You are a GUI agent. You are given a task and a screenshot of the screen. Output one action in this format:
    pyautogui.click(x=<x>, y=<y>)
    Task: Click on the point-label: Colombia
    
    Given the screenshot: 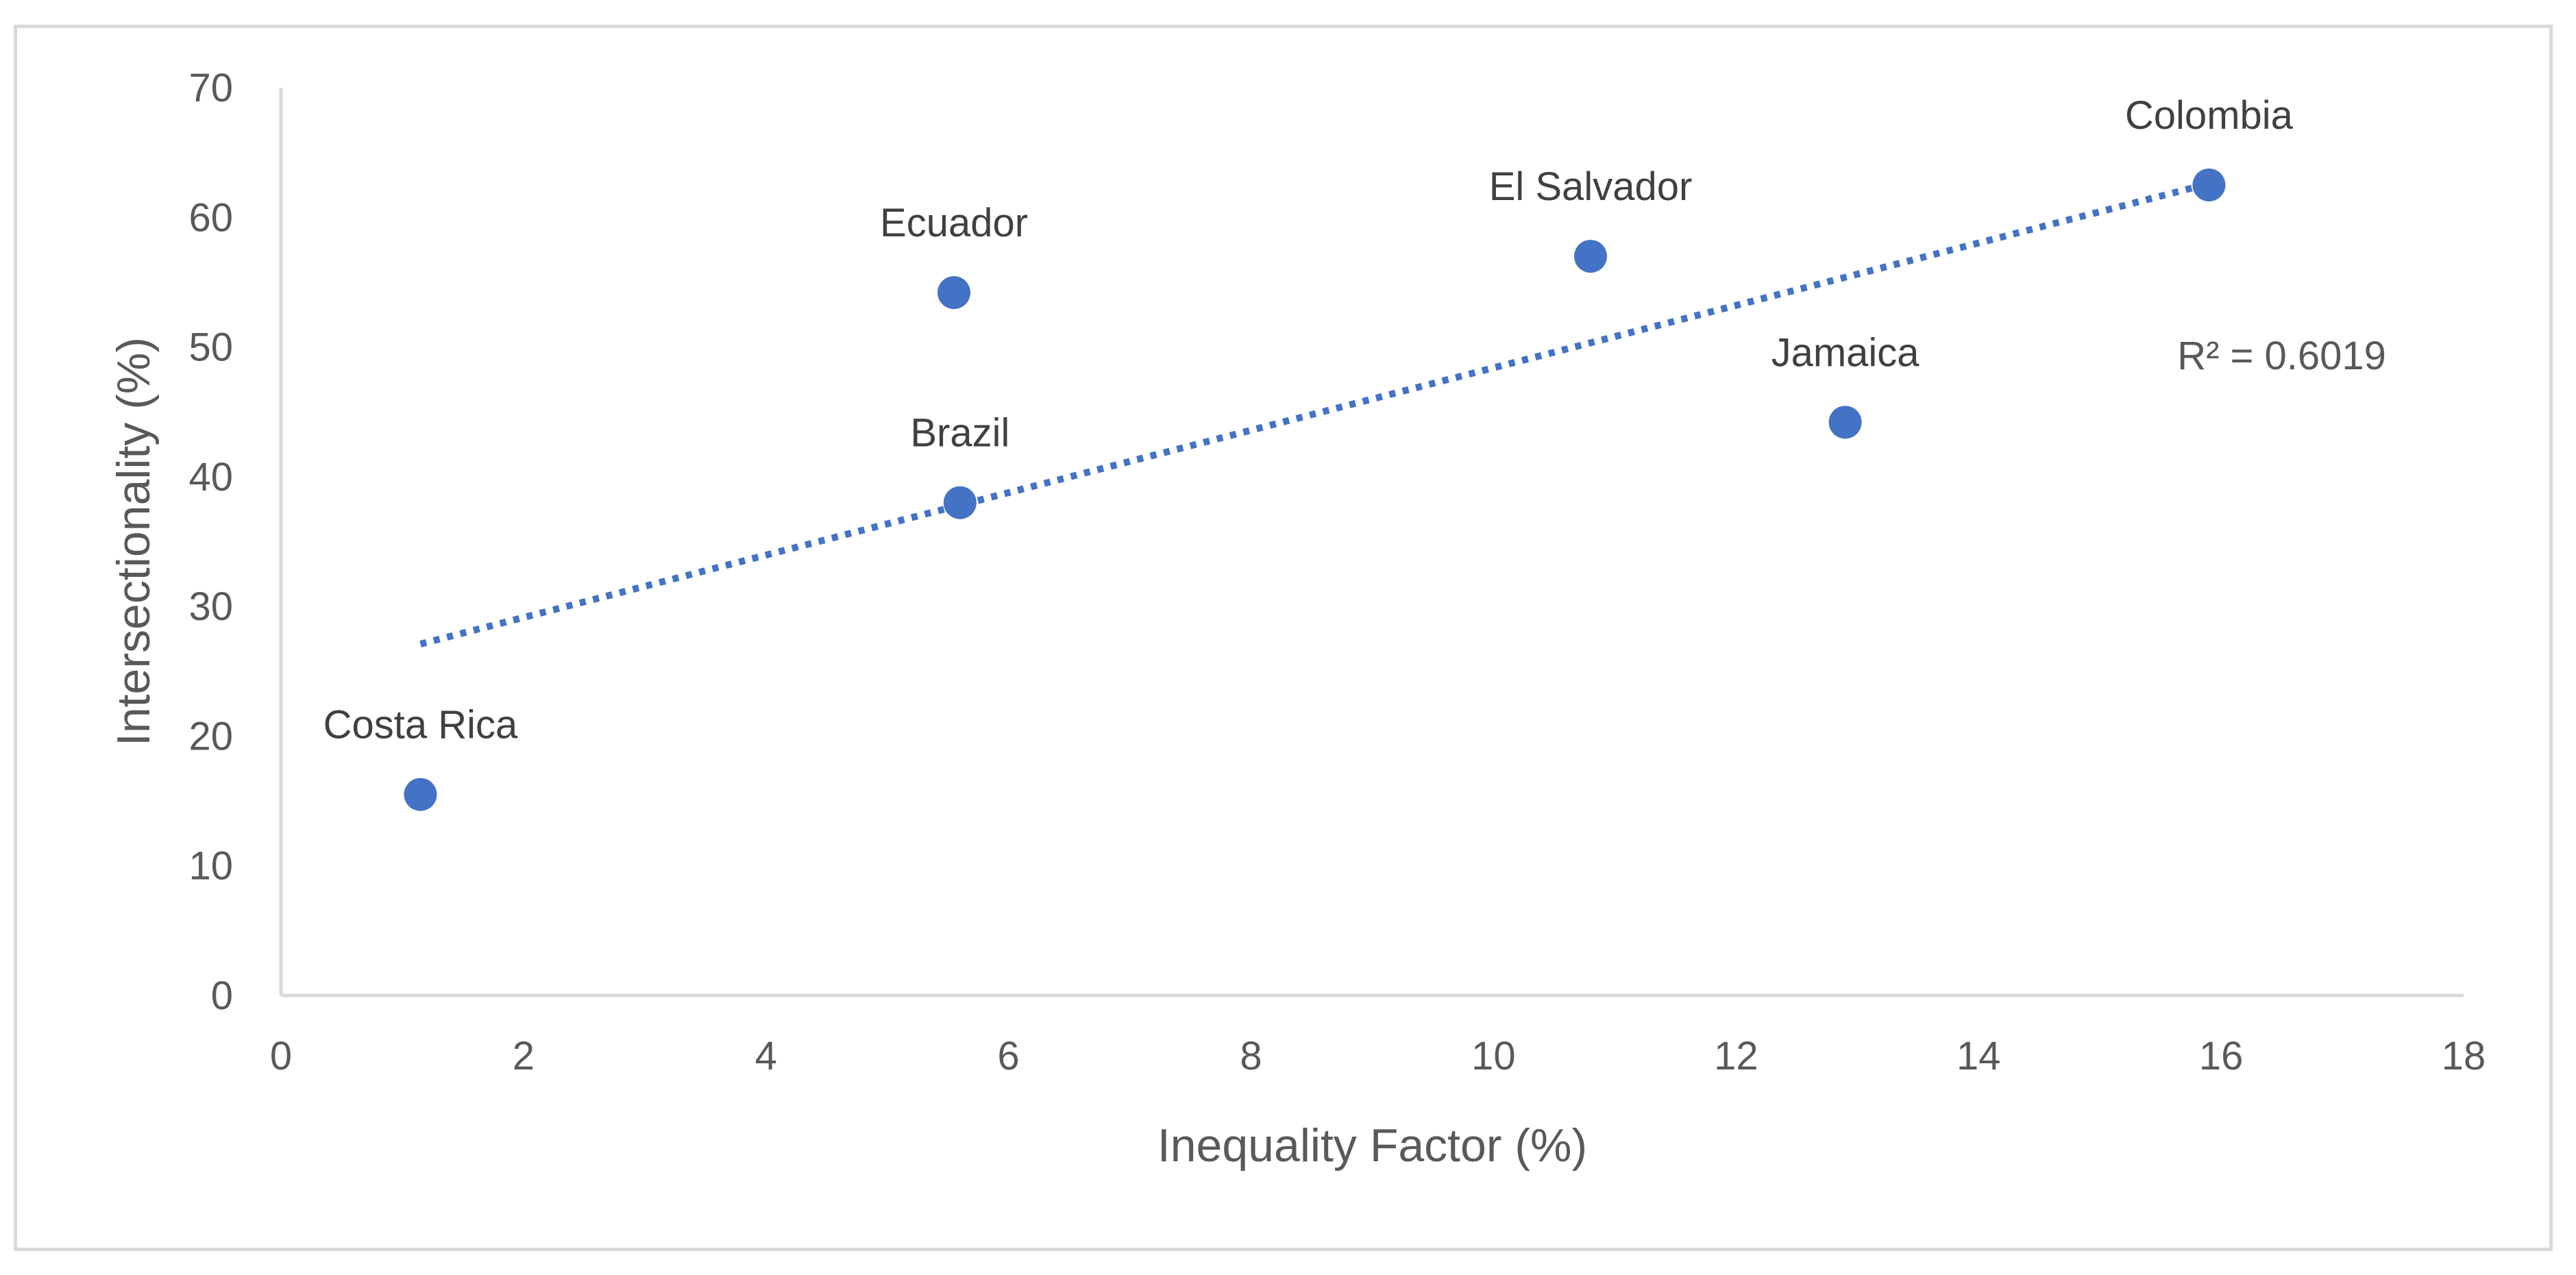 What is the action you would take?
    pyautogui.click(x=2210, y=116)
    